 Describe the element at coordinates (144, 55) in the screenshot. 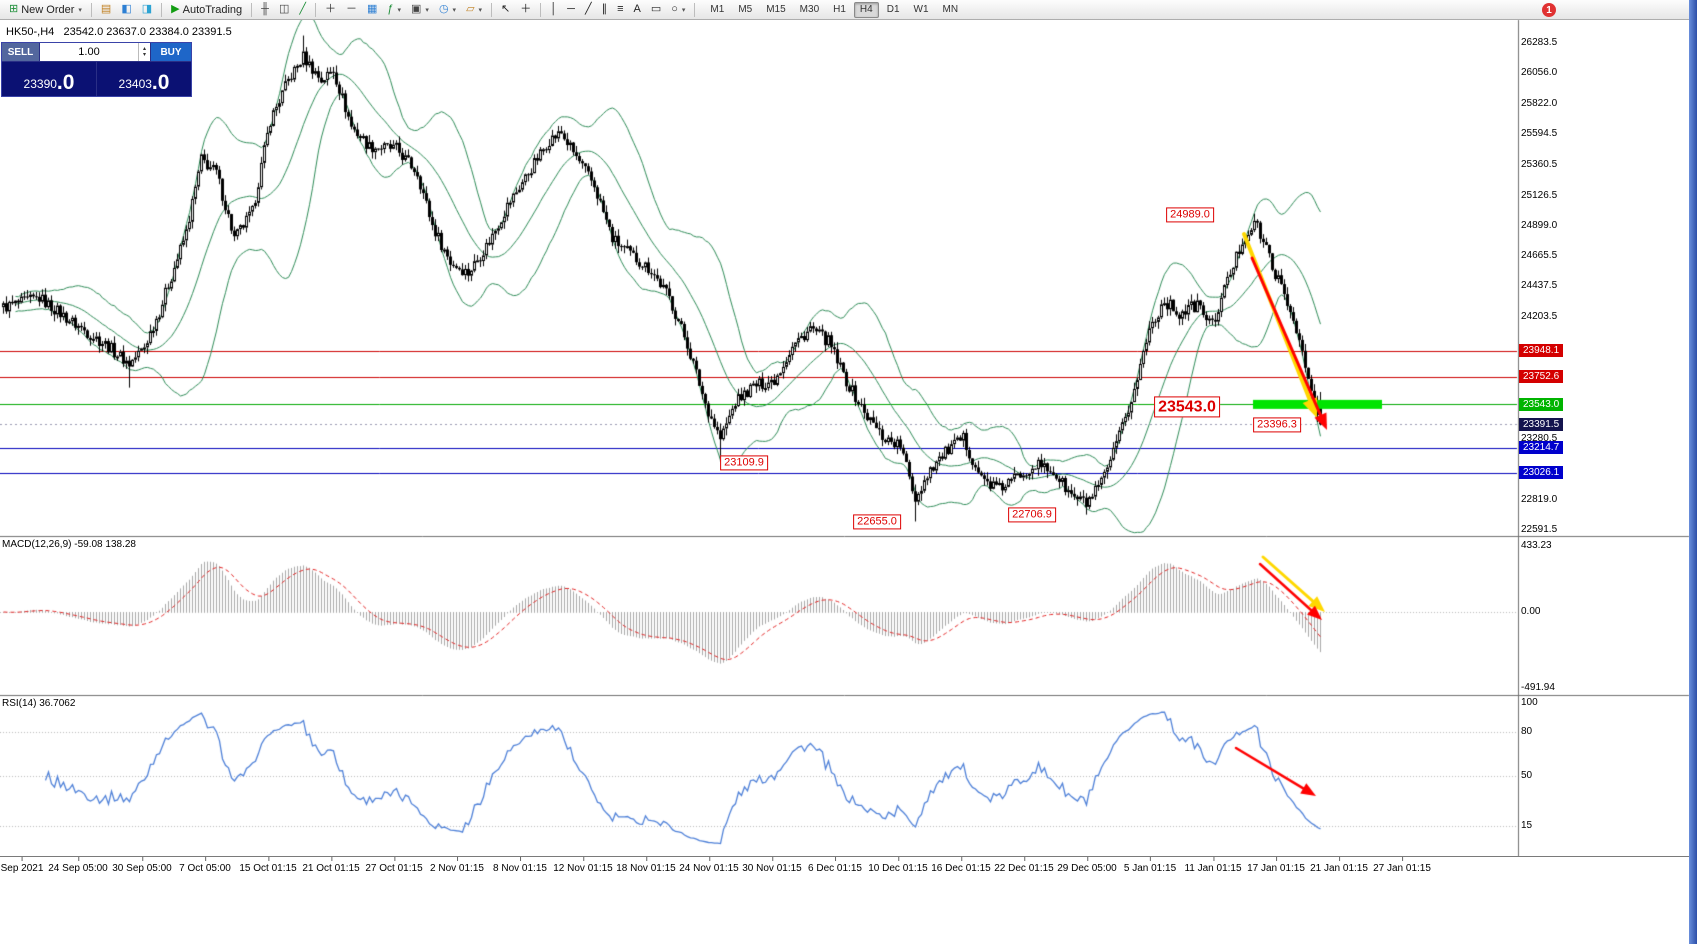

I see `volume-down-icon: ▾` at that location.